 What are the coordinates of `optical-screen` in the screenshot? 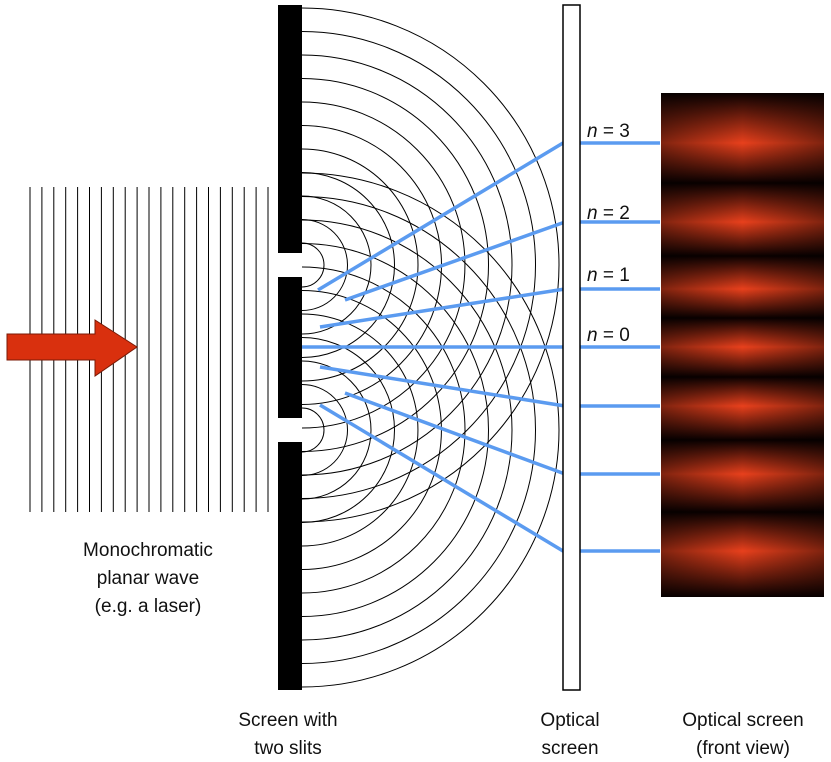 It's located at (571, 347).